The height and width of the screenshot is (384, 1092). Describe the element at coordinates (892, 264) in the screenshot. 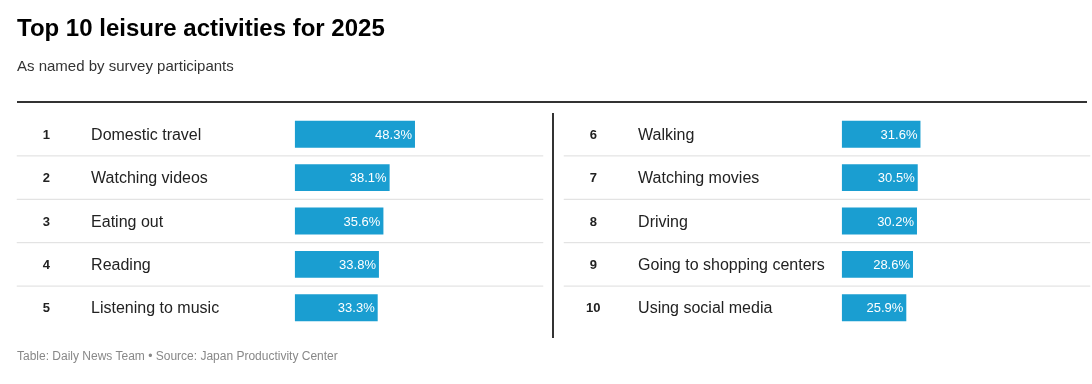

I see `data-label: 28.6%` at that location.